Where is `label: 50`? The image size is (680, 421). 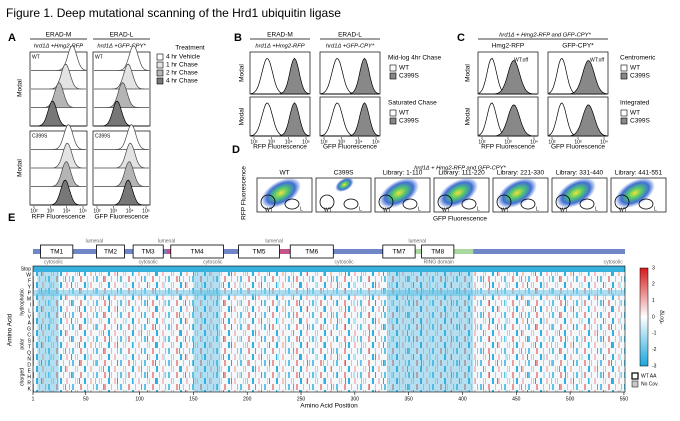
label: 50 is located at coordinates (86, 399).